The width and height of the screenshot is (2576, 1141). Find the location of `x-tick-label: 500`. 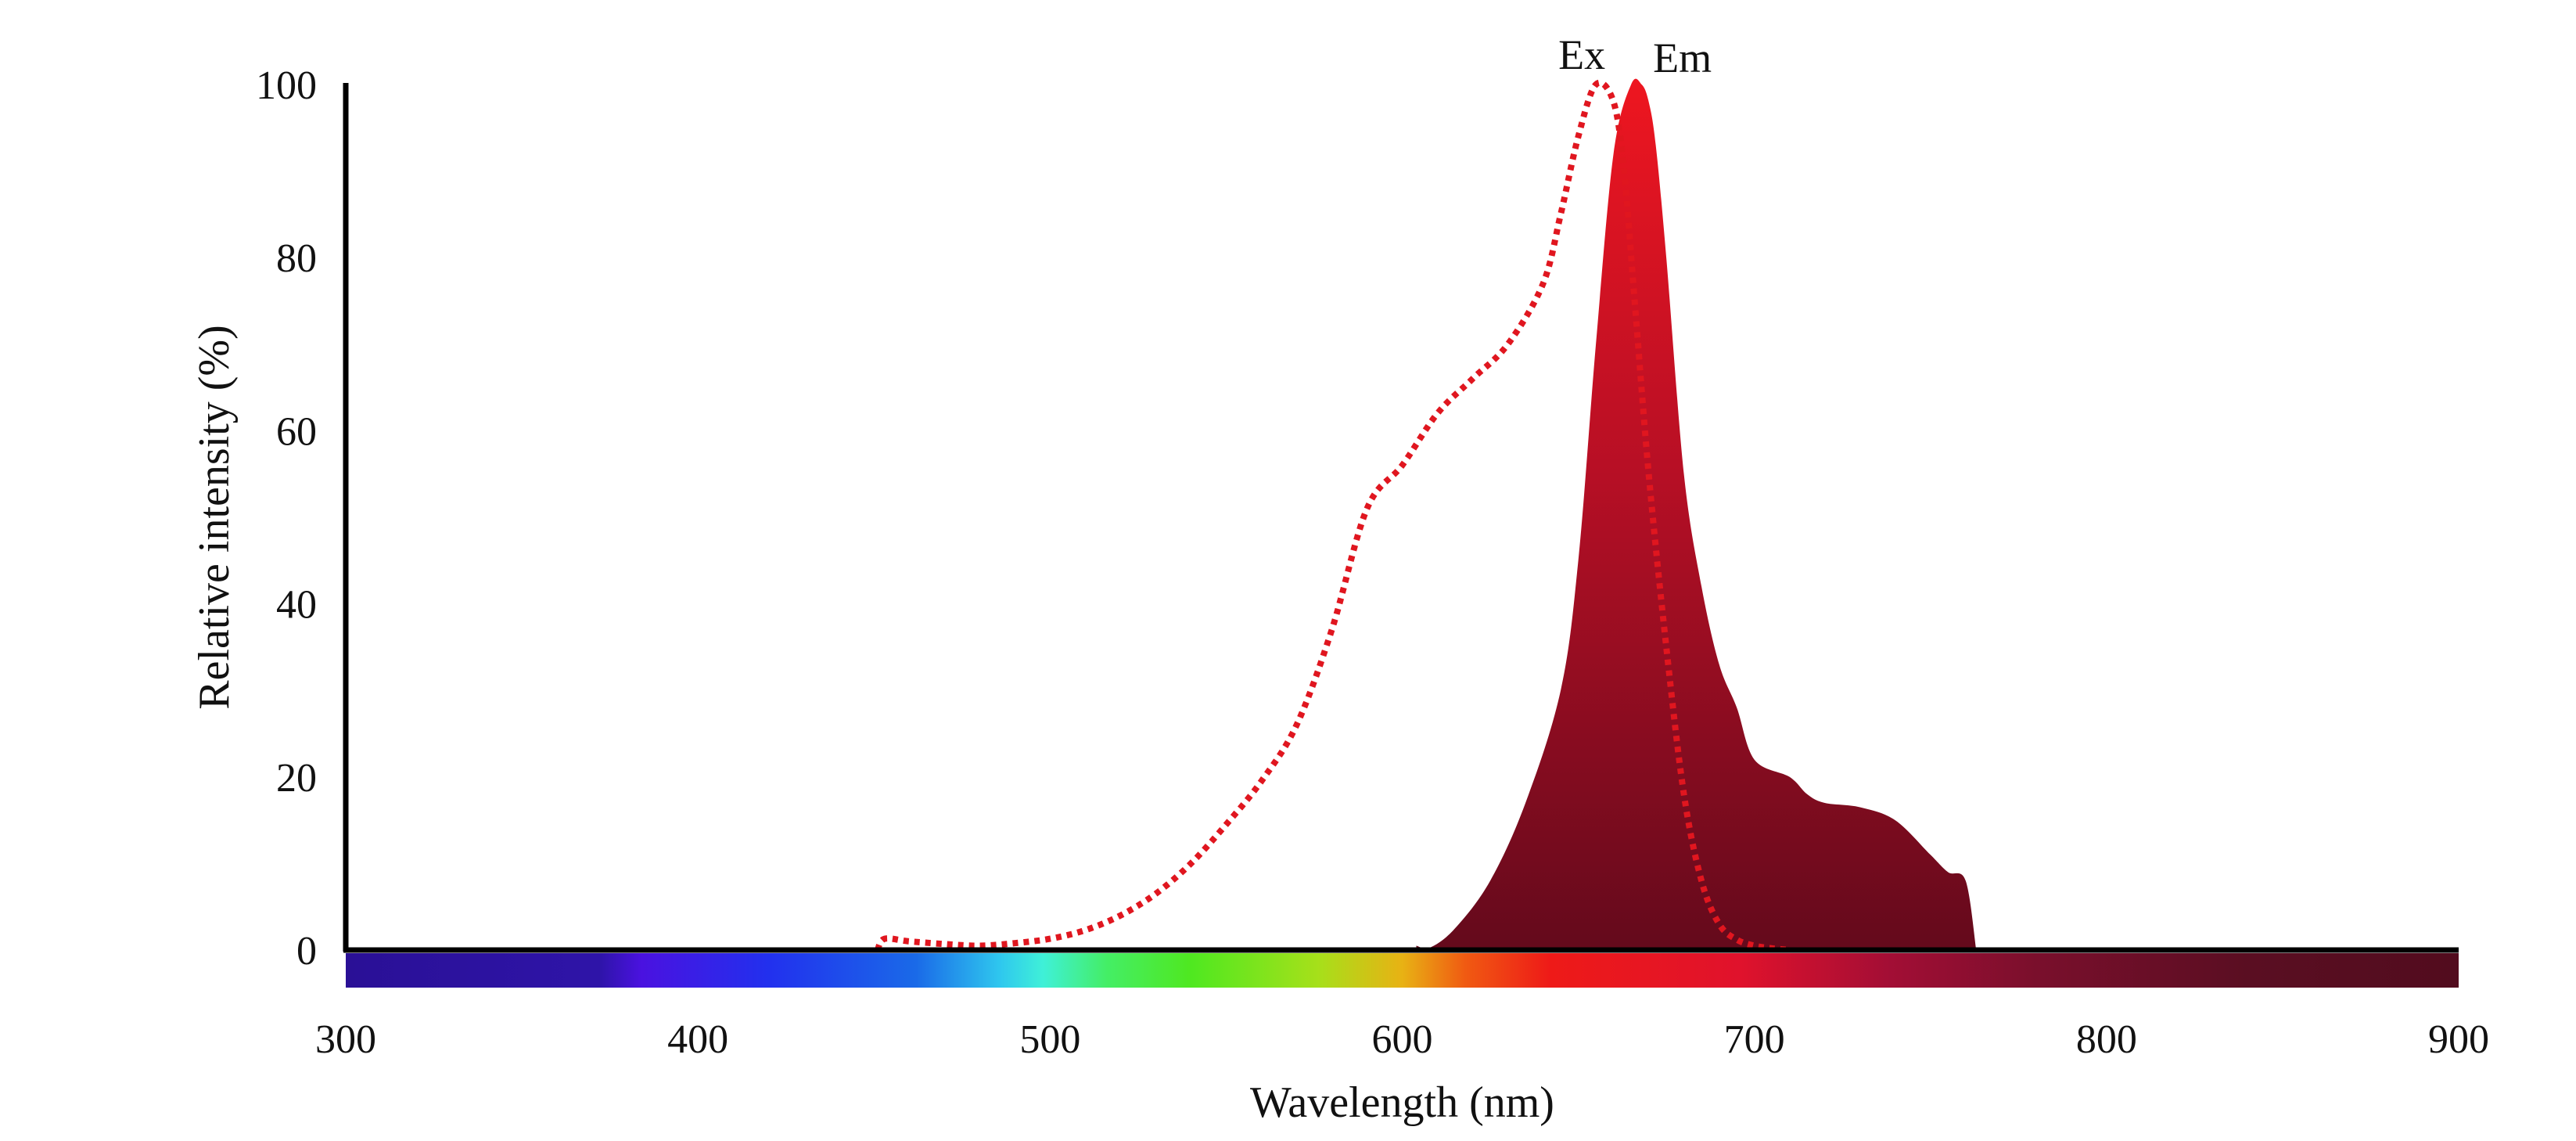

x-tick-label: 500 is located at coordinates (1049, 1039).